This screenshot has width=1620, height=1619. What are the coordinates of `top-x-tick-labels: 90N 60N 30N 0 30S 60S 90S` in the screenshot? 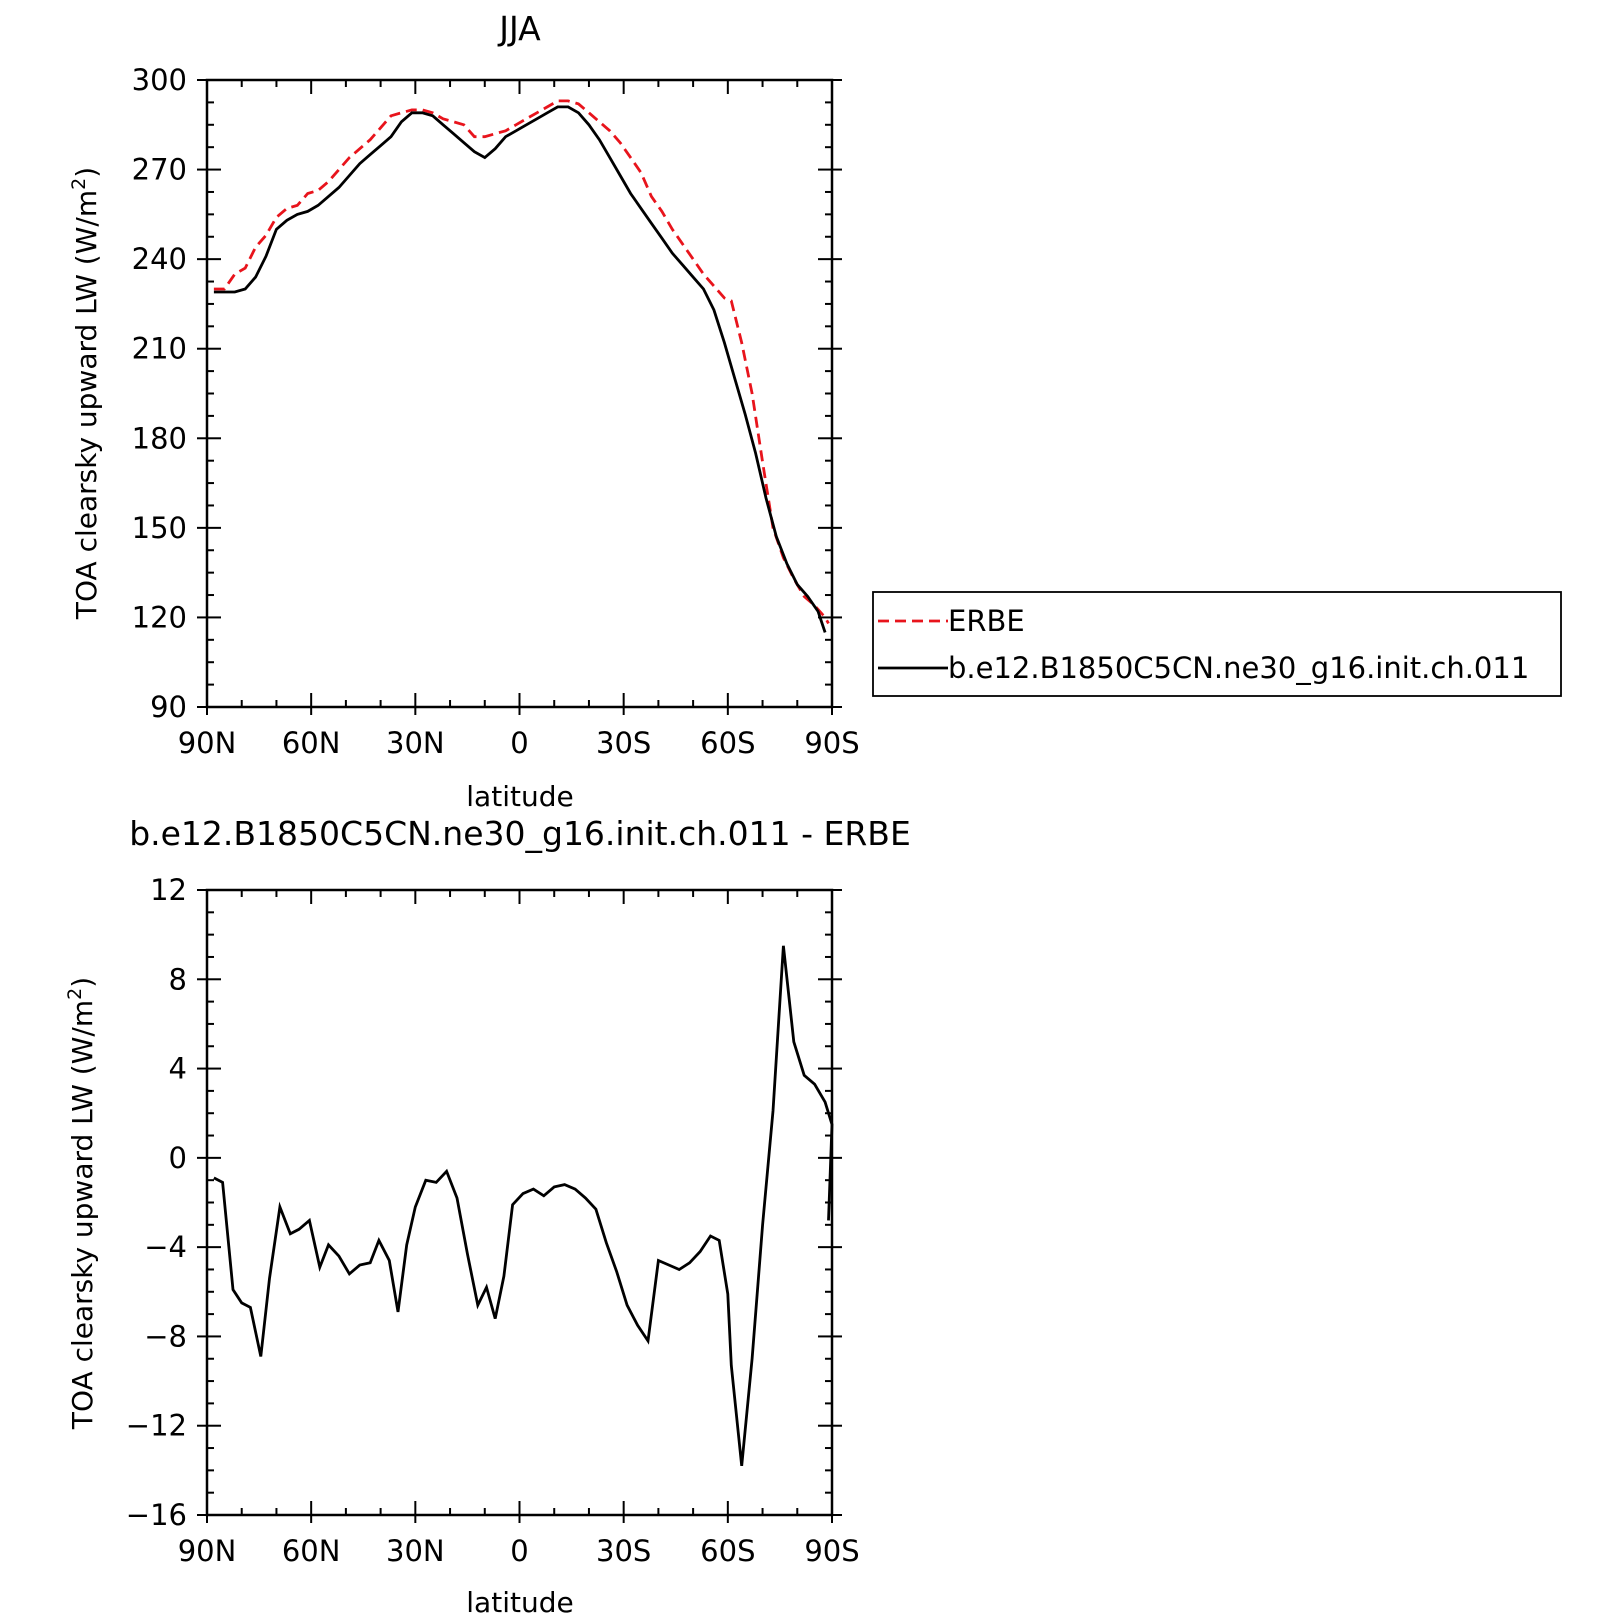 It's located at (519, 743).